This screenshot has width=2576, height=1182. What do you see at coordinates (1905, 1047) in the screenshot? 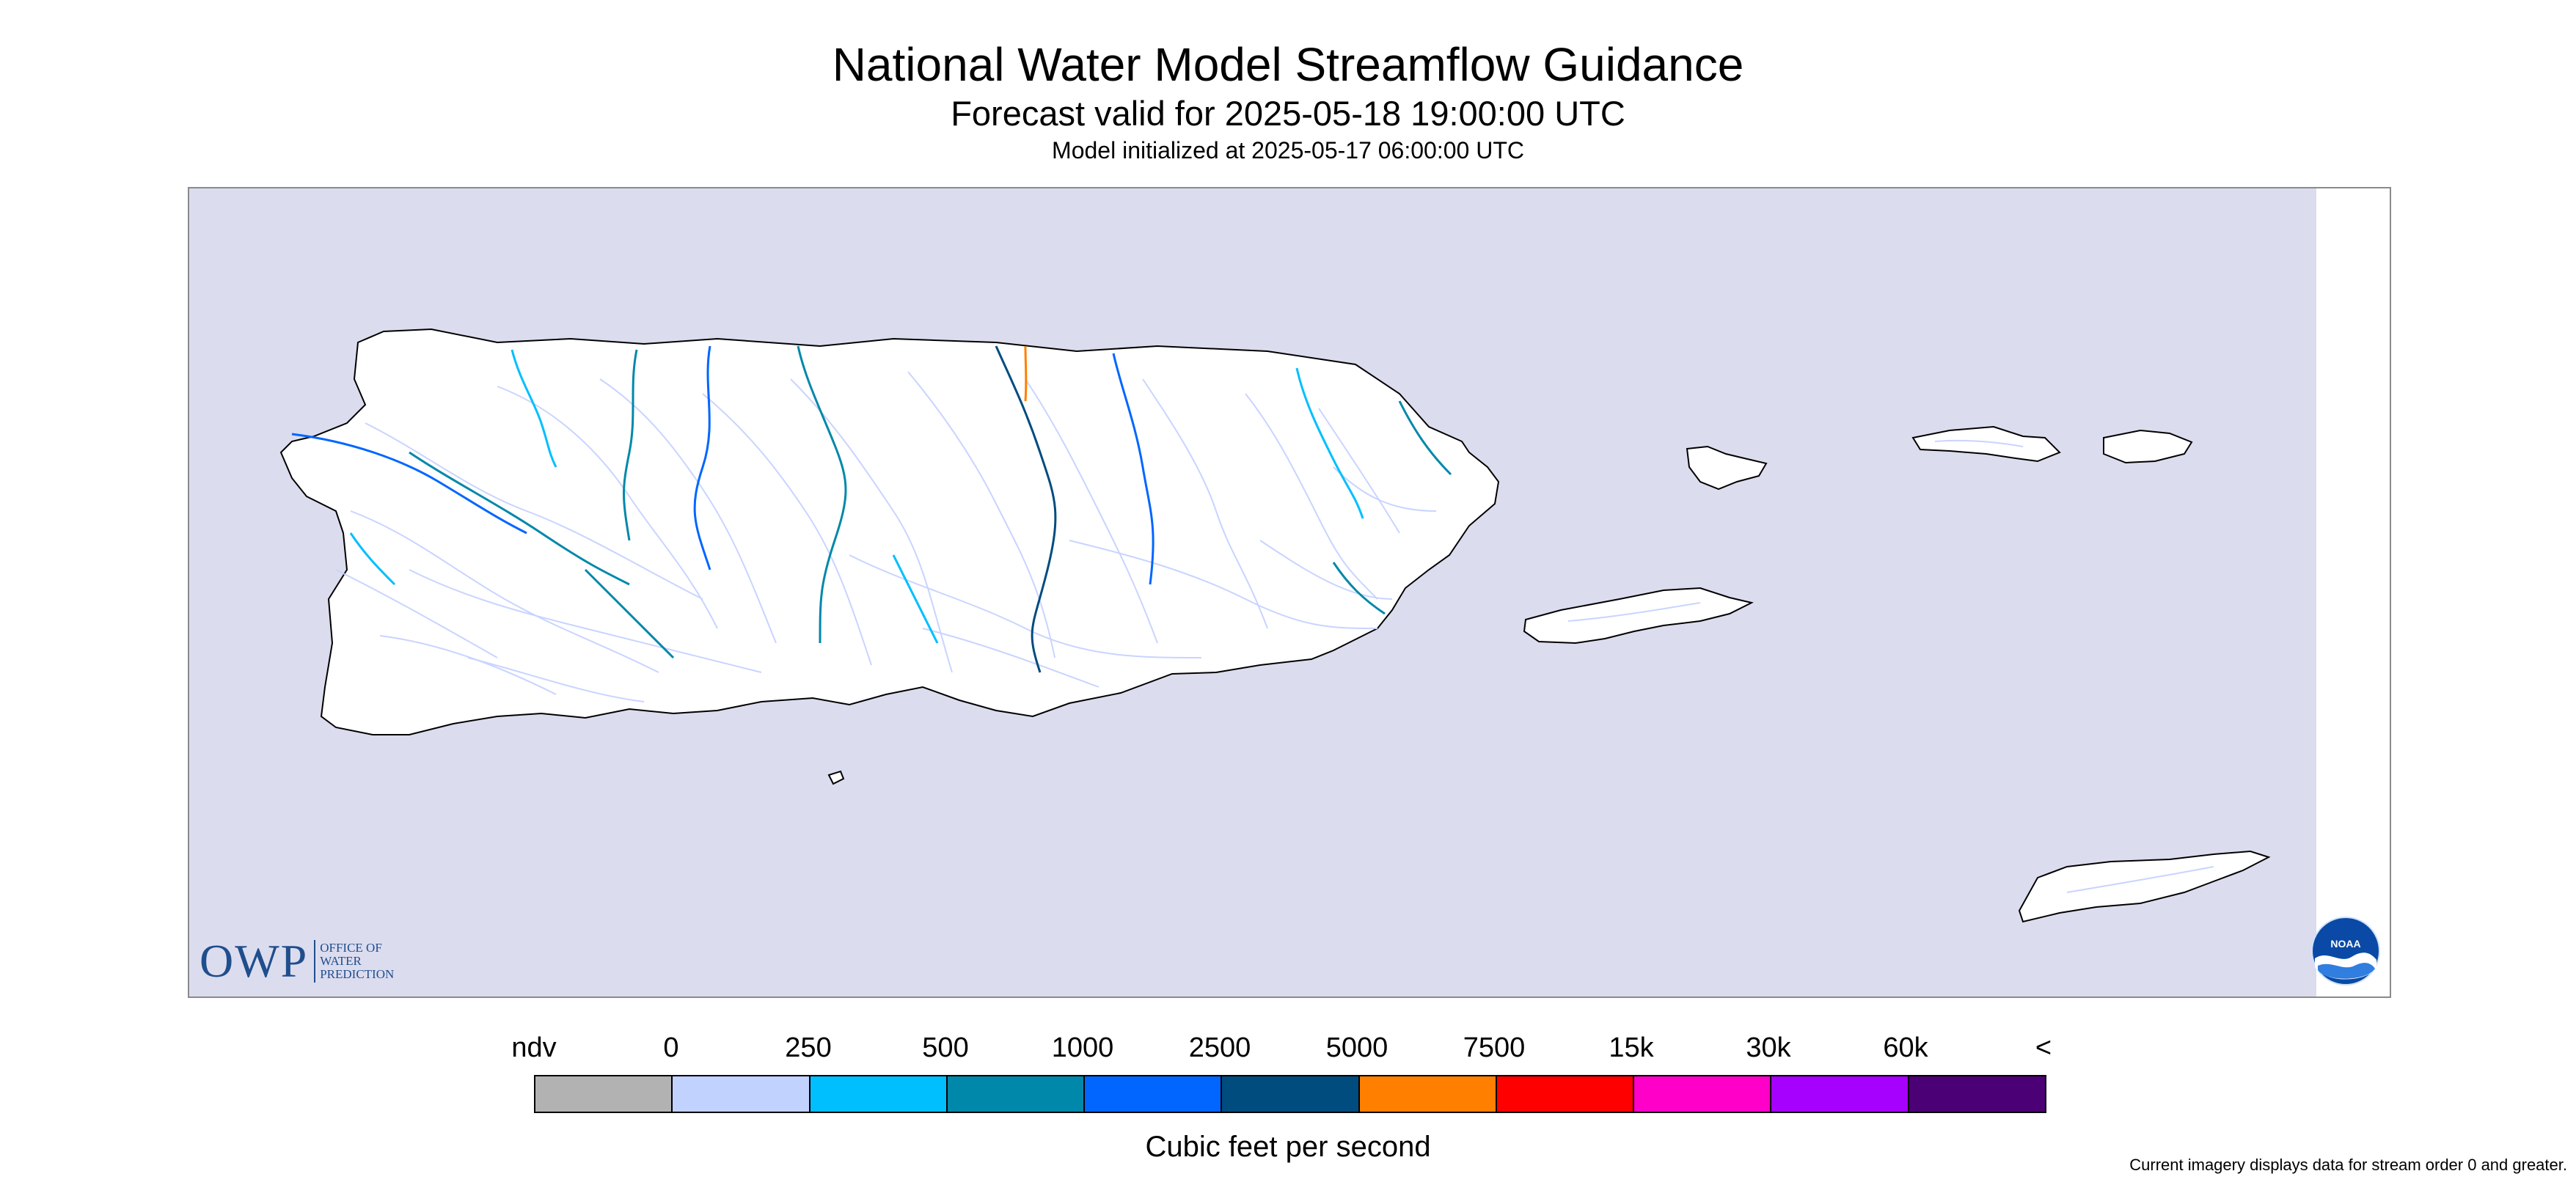
I see `legend-label: 60k` at bounding box center [1905, 1047].